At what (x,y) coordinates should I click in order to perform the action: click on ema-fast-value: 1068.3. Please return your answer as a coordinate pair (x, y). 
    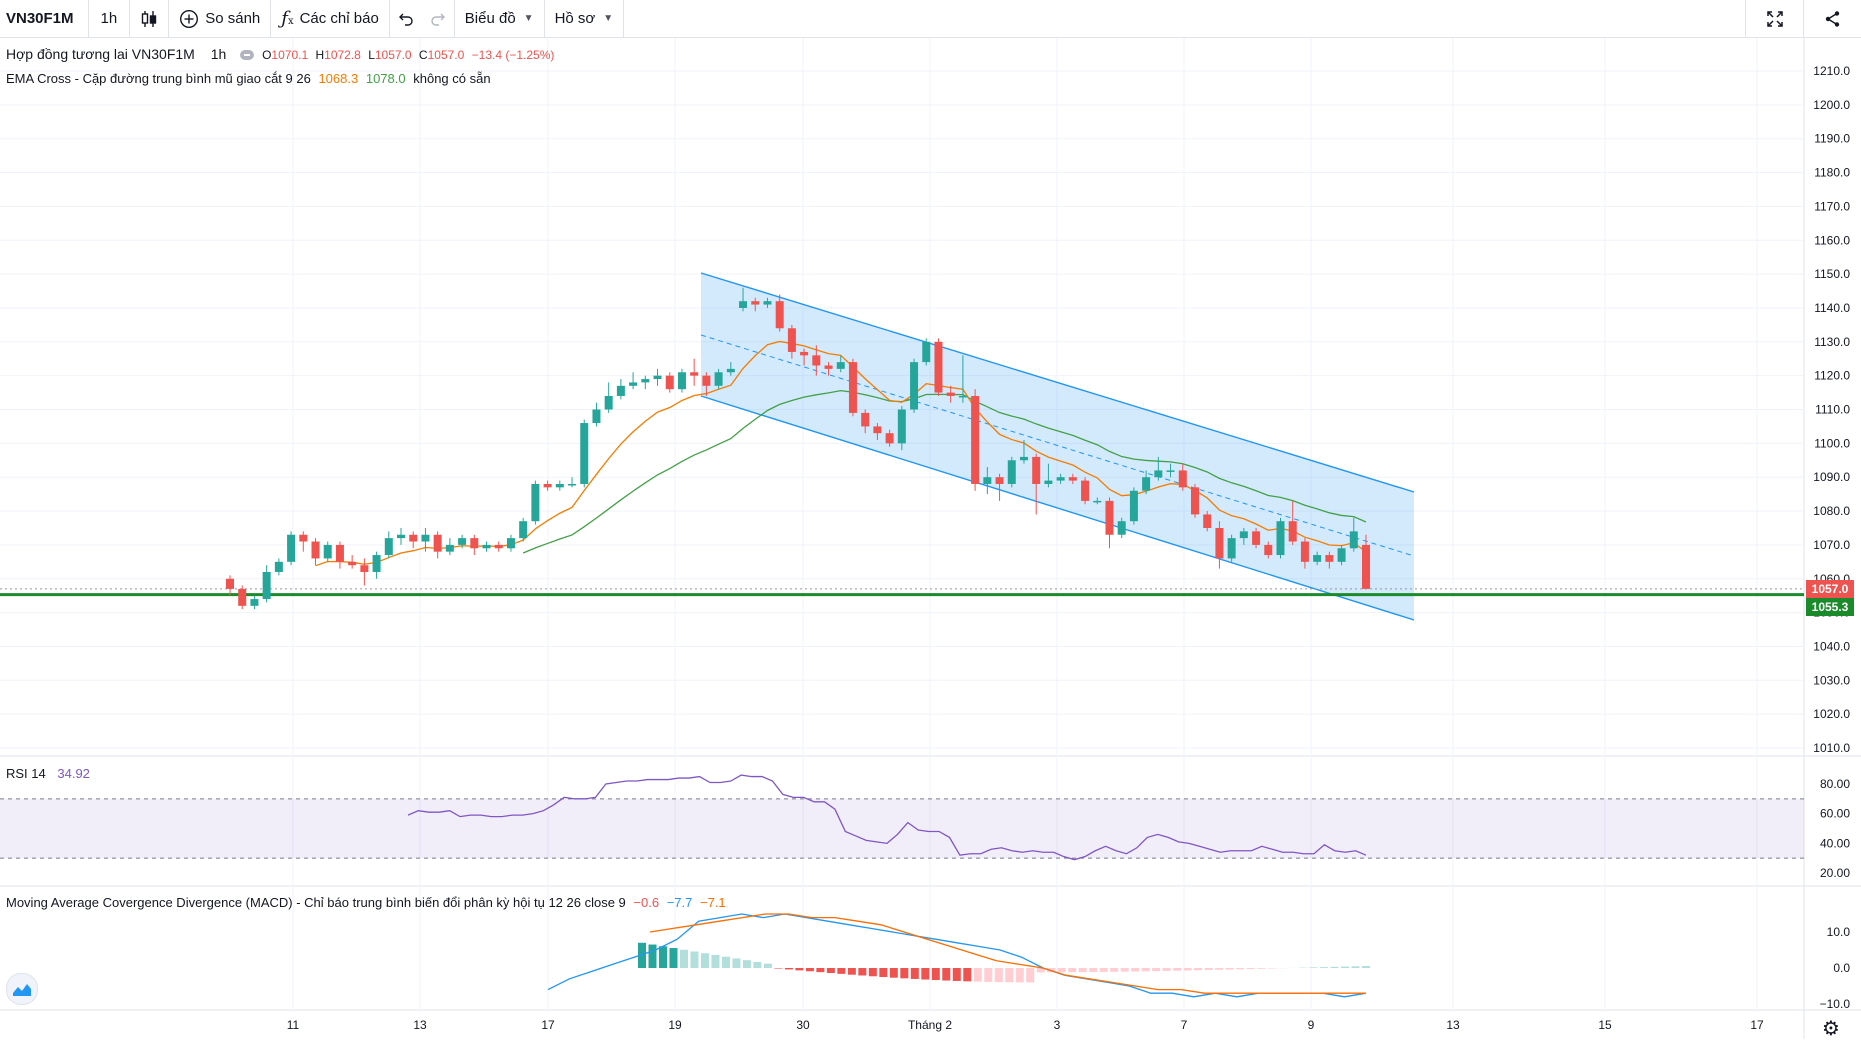
    Looking at the image, I should click on (338, 78).